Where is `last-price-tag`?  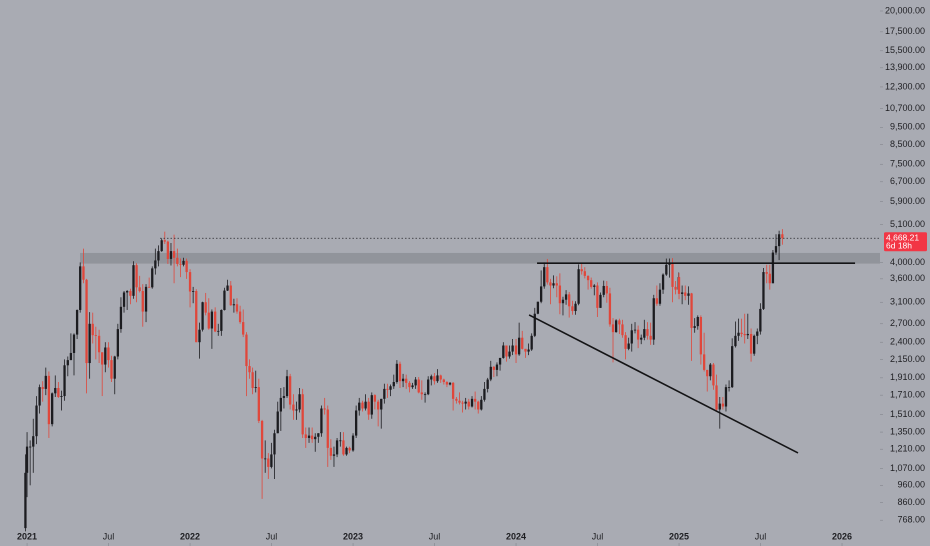
last-price-tag is located at coordinates (905, 242).